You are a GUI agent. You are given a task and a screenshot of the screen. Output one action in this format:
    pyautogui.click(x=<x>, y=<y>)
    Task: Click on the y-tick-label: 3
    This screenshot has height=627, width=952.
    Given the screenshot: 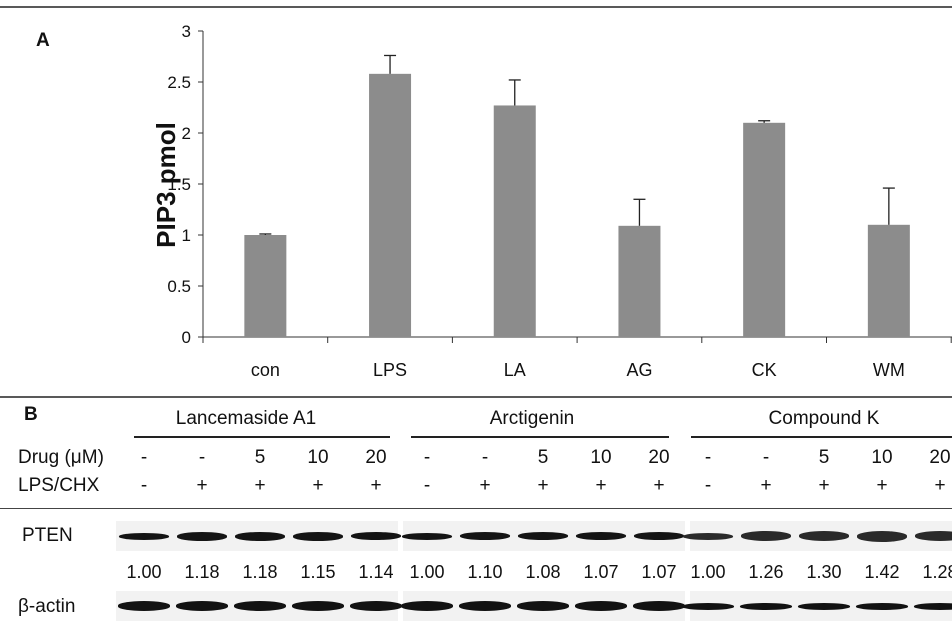 What is the action you would take?
    pyautogui.click(x=186, y=31)
    